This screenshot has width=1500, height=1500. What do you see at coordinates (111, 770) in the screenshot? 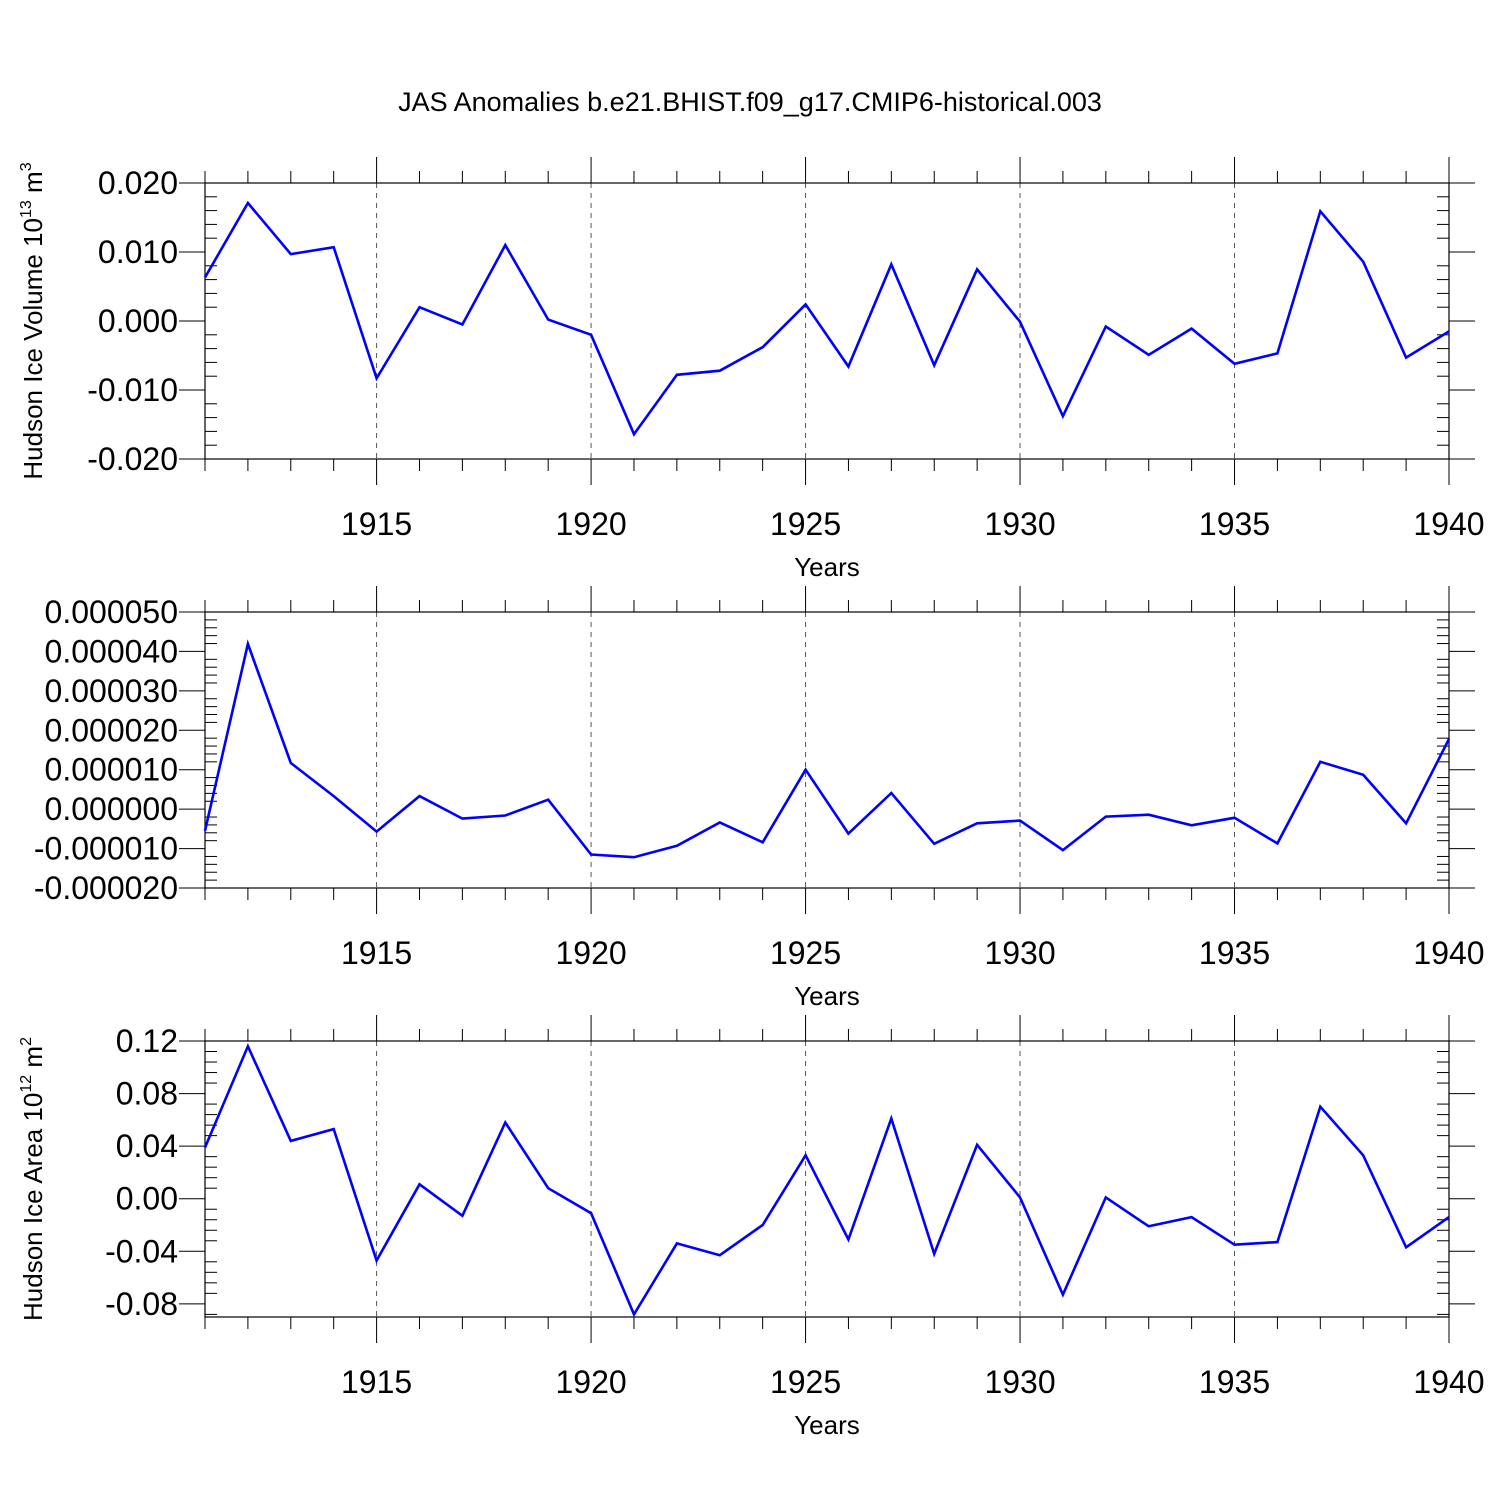
I see `y-tick-label: 0.000010` at bounding box center [111, 770].